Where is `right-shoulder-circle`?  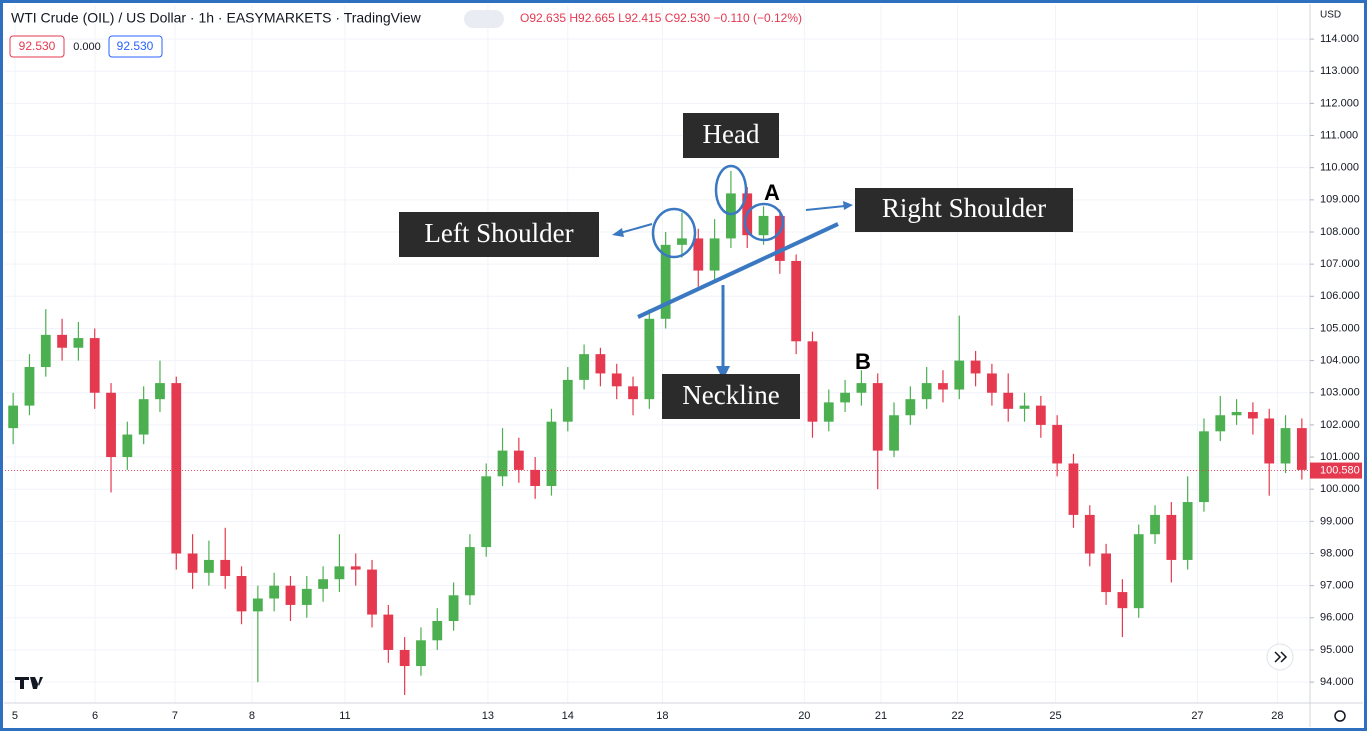 right-shoulder-circle is located at coordinates (764, 222).